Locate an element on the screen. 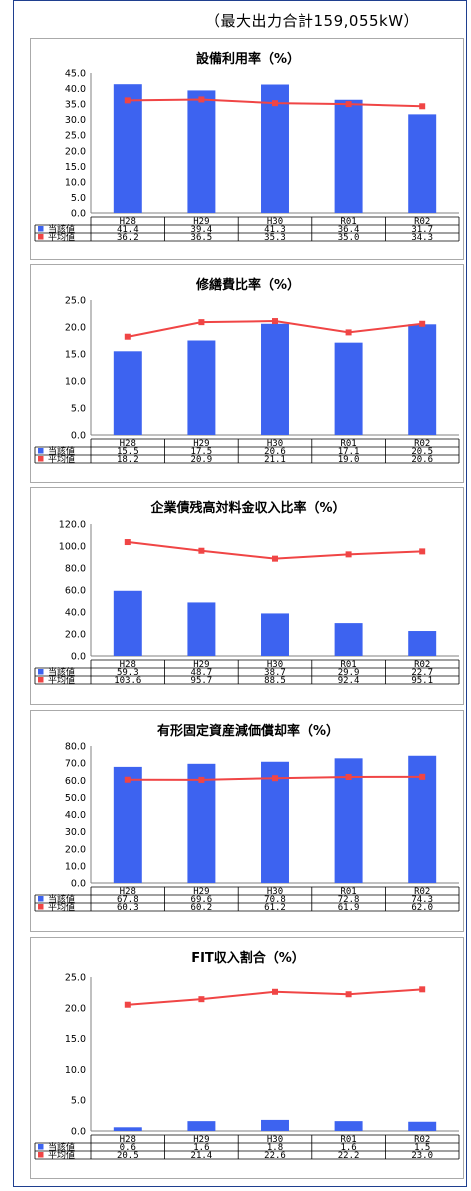  table-average-value-H29: 20.9 is located at coordinates (202, 460).